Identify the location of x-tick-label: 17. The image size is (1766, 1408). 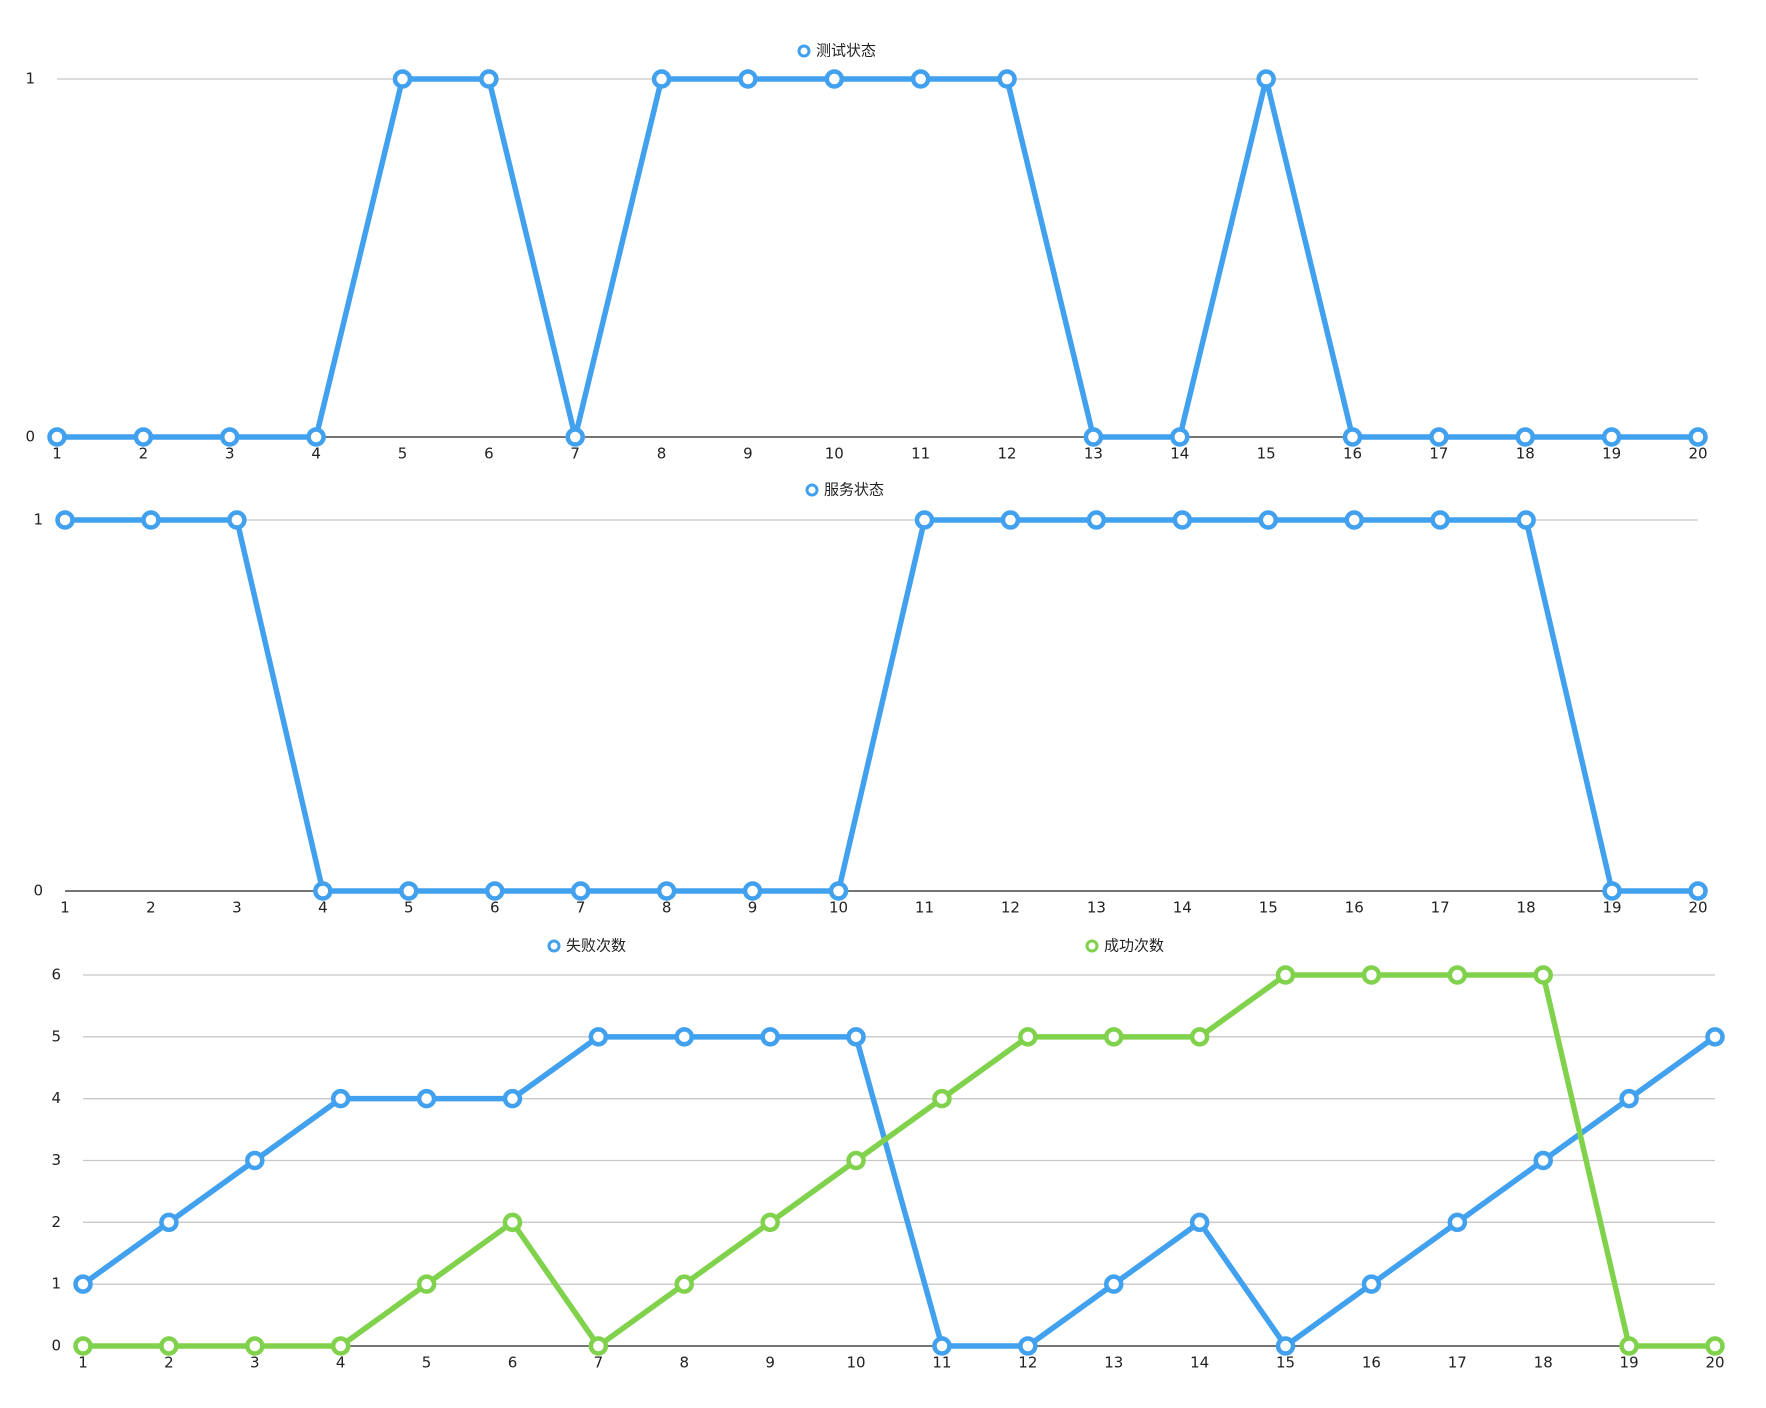
(1457, 1363).